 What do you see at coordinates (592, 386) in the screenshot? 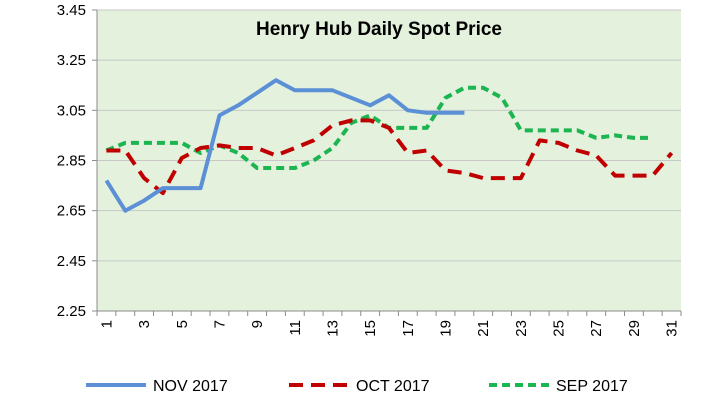
I see `legend-label: SEP 2017` at bounding box center [592, 386].